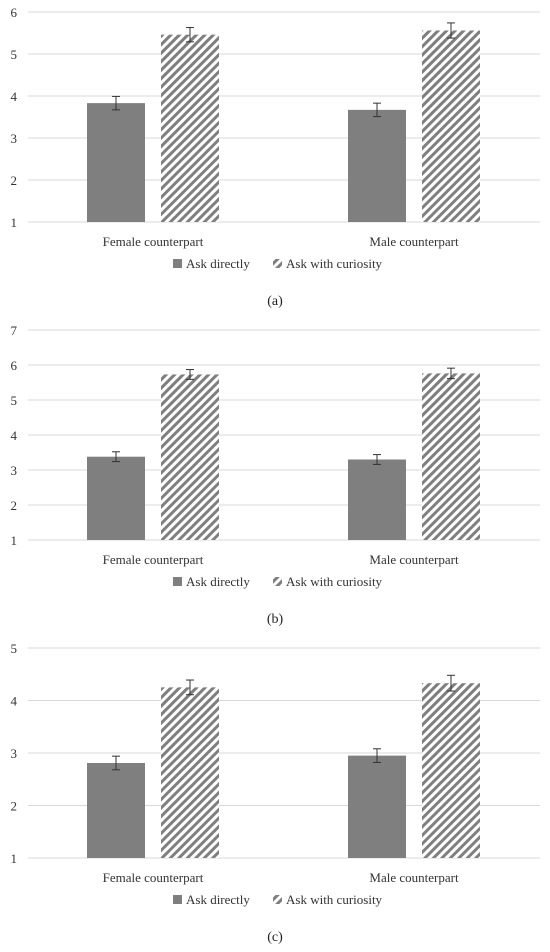  I want to click on panel-caption-c: (c), so click(275, 937).